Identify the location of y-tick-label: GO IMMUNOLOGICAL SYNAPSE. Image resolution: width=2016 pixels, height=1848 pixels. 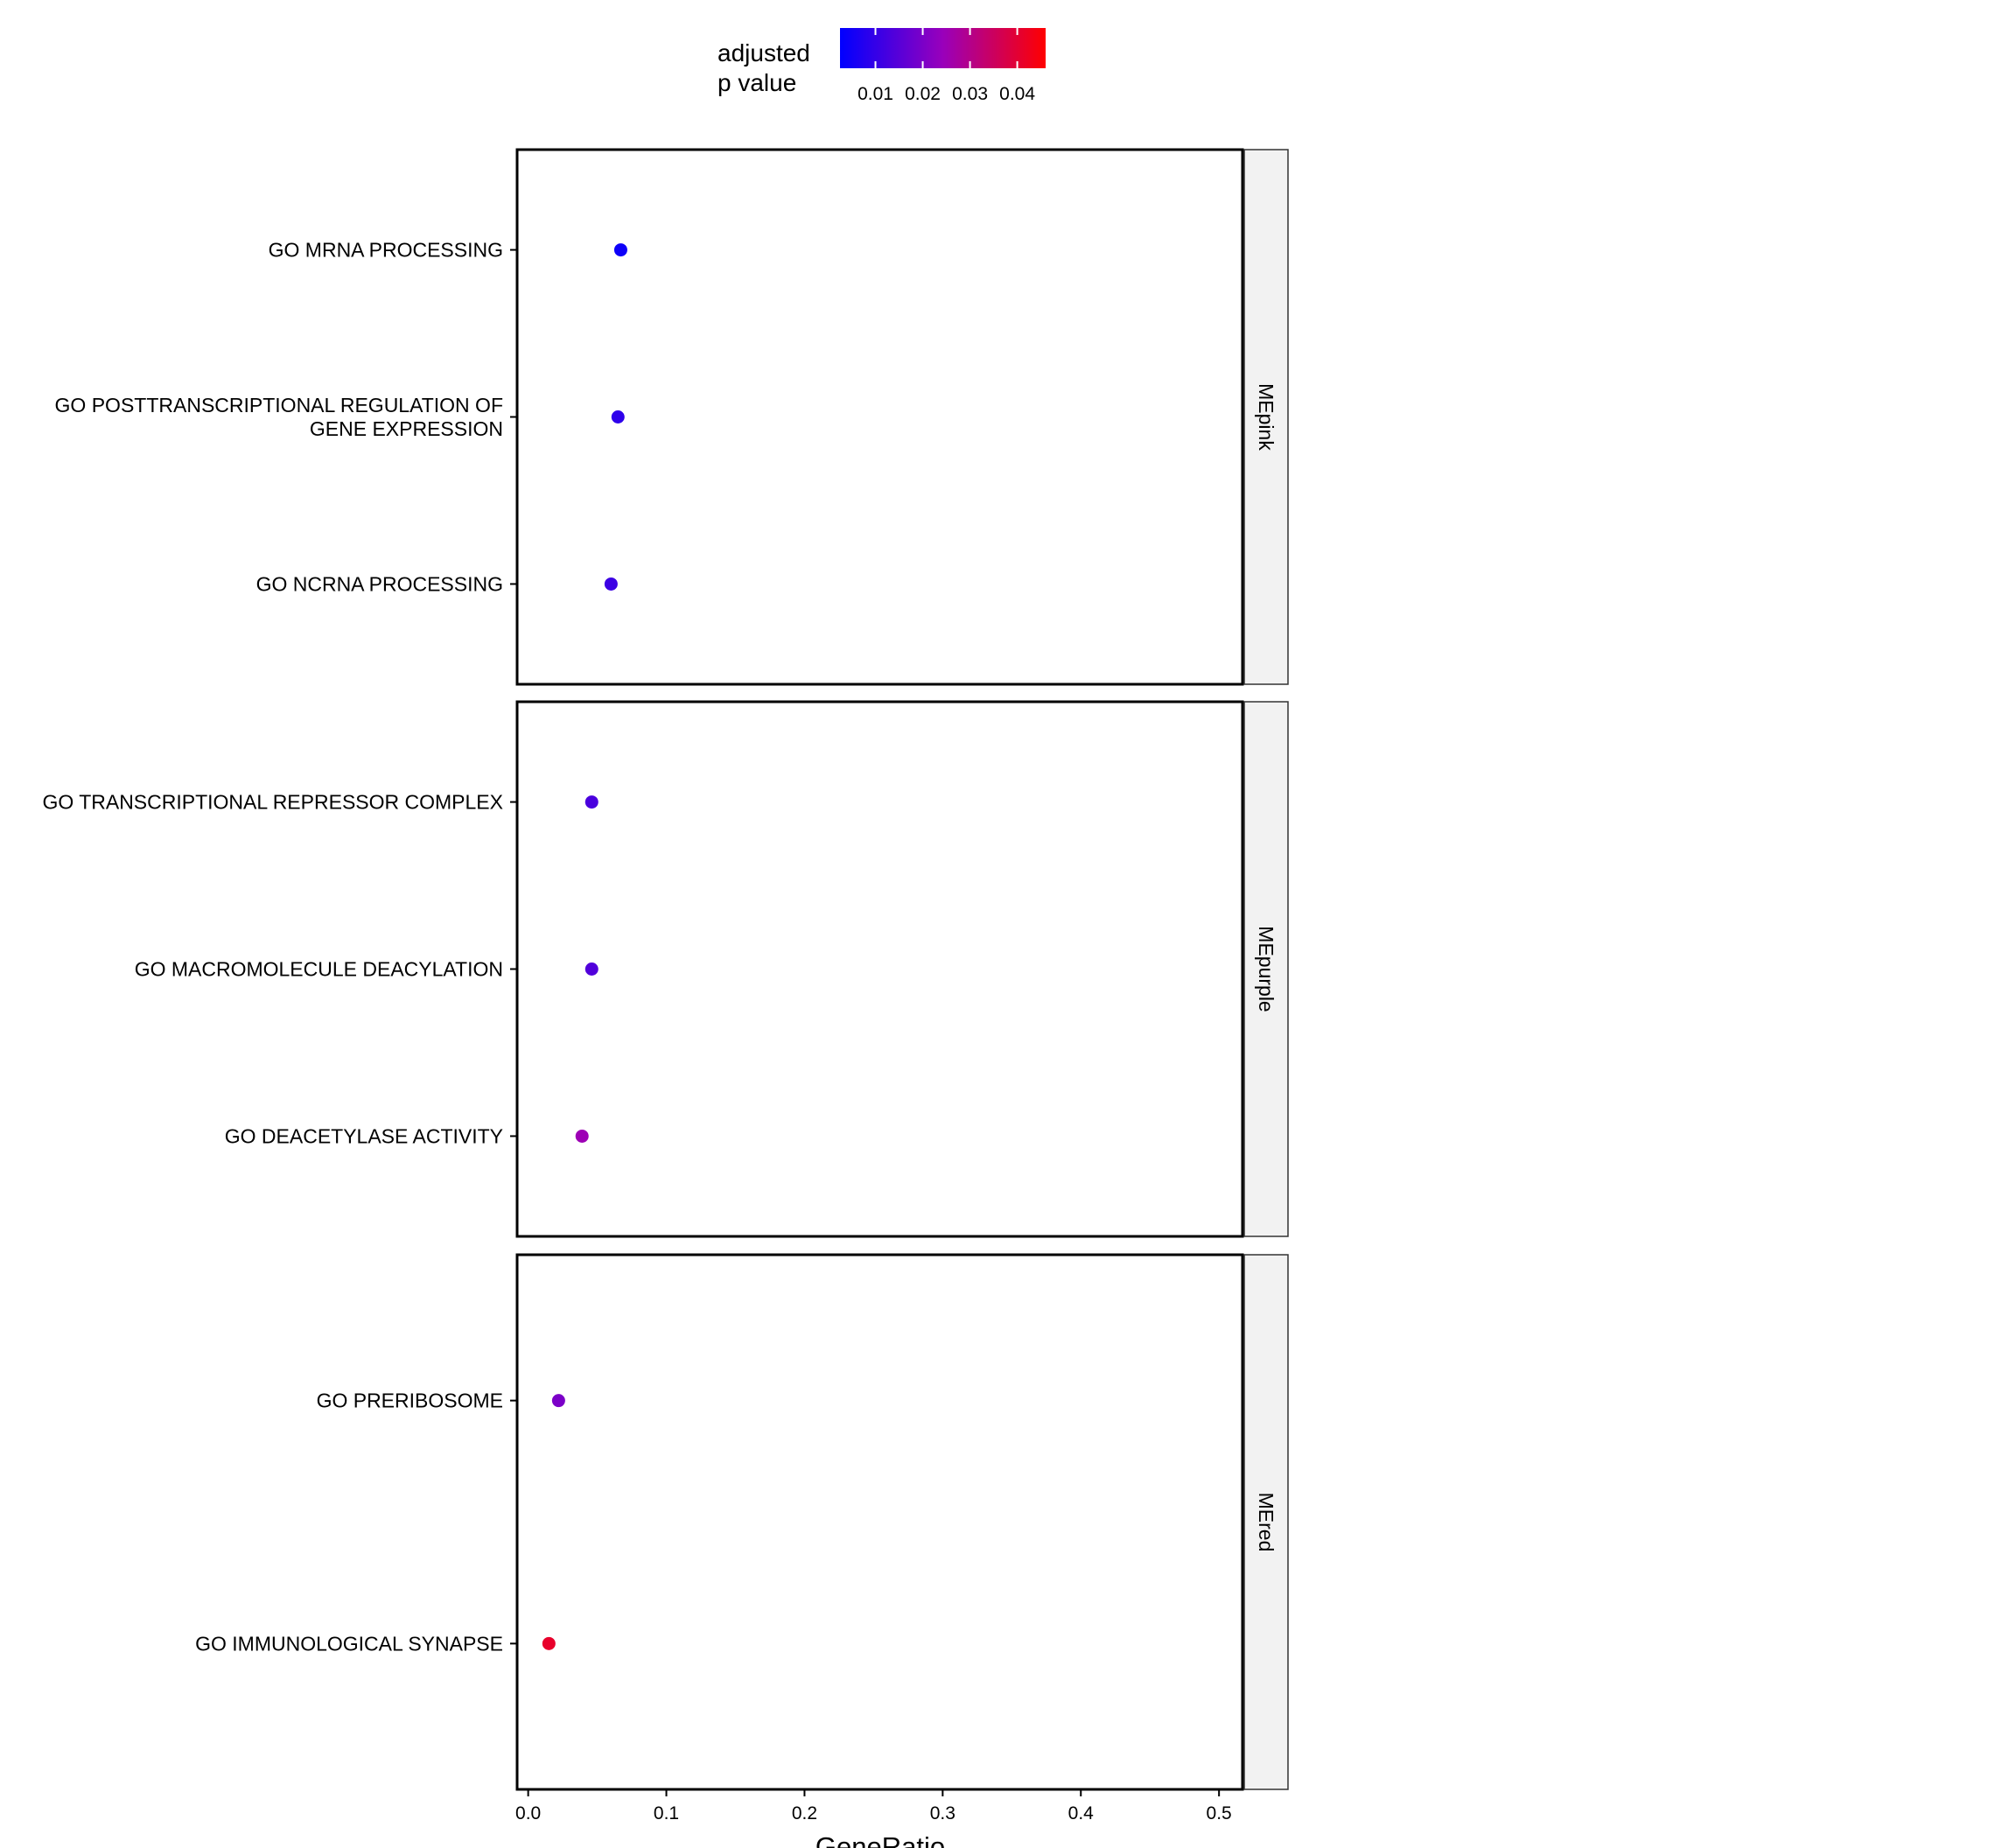
(349, 1643).